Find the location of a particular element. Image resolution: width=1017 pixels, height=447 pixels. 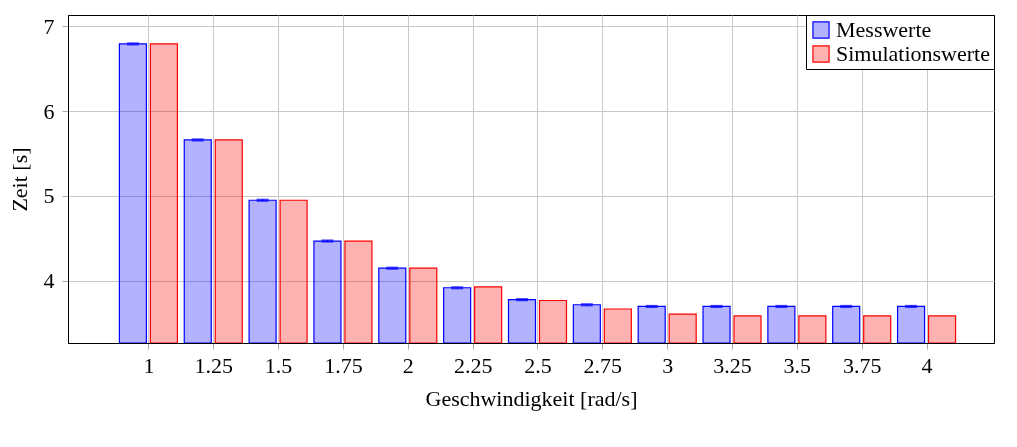

x-tick-label: 4 is located at coordinates (927, 365).